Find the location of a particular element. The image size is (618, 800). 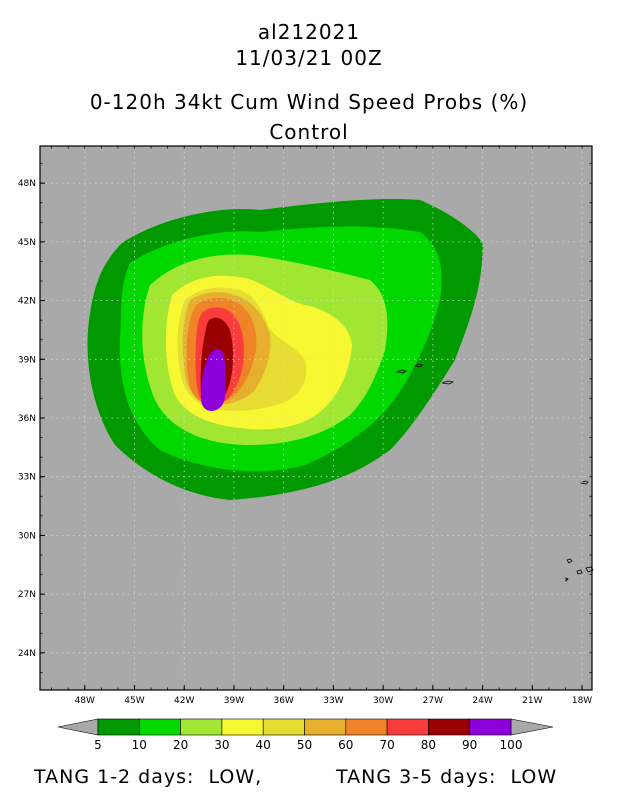

colorbar-level-label: 90 is located at coordinates (469, 745).